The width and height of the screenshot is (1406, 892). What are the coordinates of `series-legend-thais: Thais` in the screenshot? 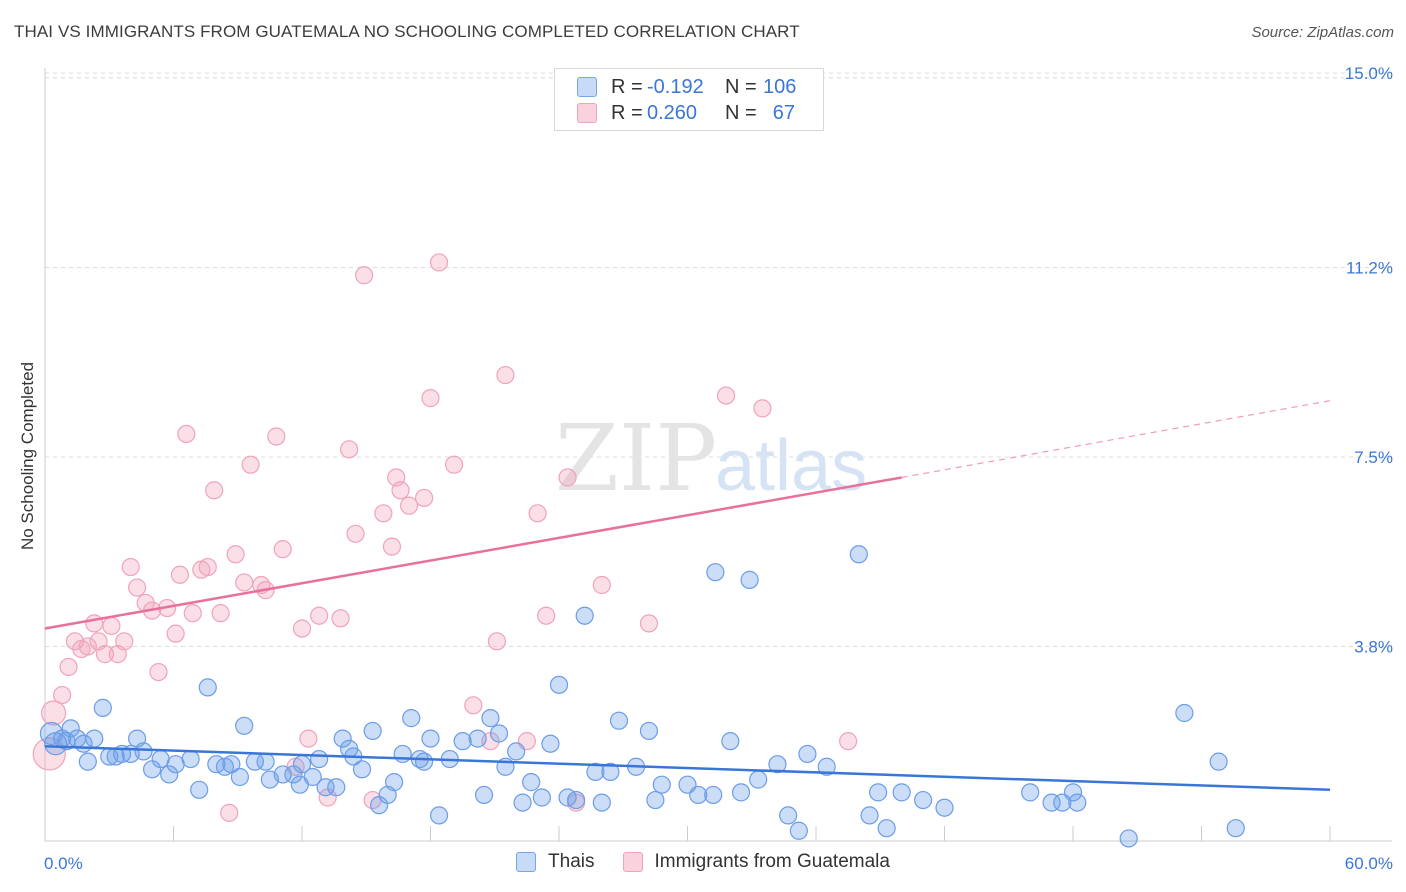 It's located at (555, 862).